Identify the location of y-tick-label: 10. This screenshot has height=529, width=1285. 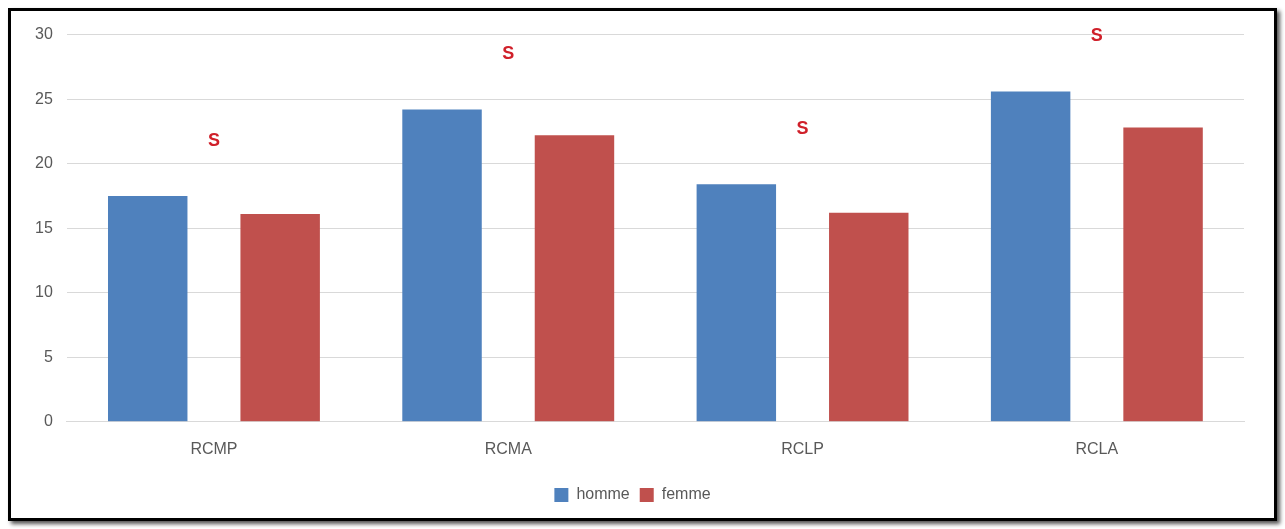
(44, 292).